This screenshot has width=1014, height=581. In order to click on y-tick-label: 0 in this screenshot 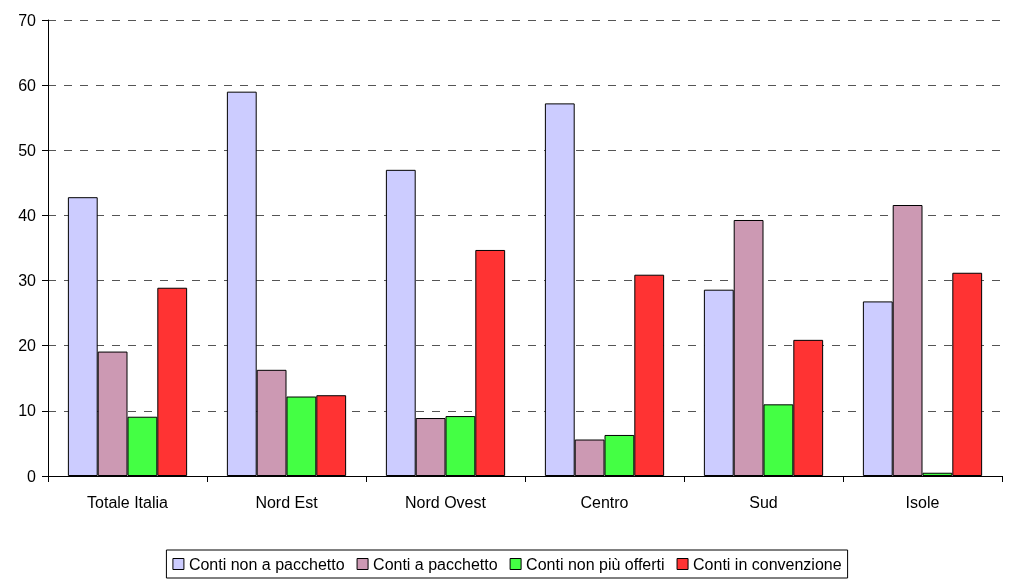, I will do `click(32, 476)`.